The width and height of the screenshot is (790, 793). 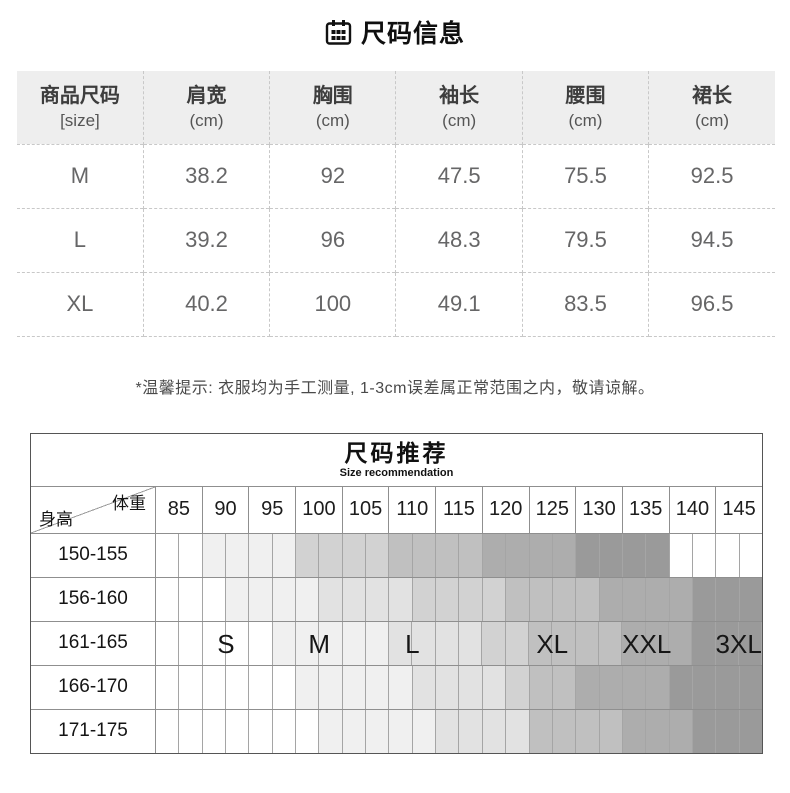 What do you see at coordinates (338, 32) in the screenshot?
I see `calendar-grid-icon` at bounding box center [338, 32].